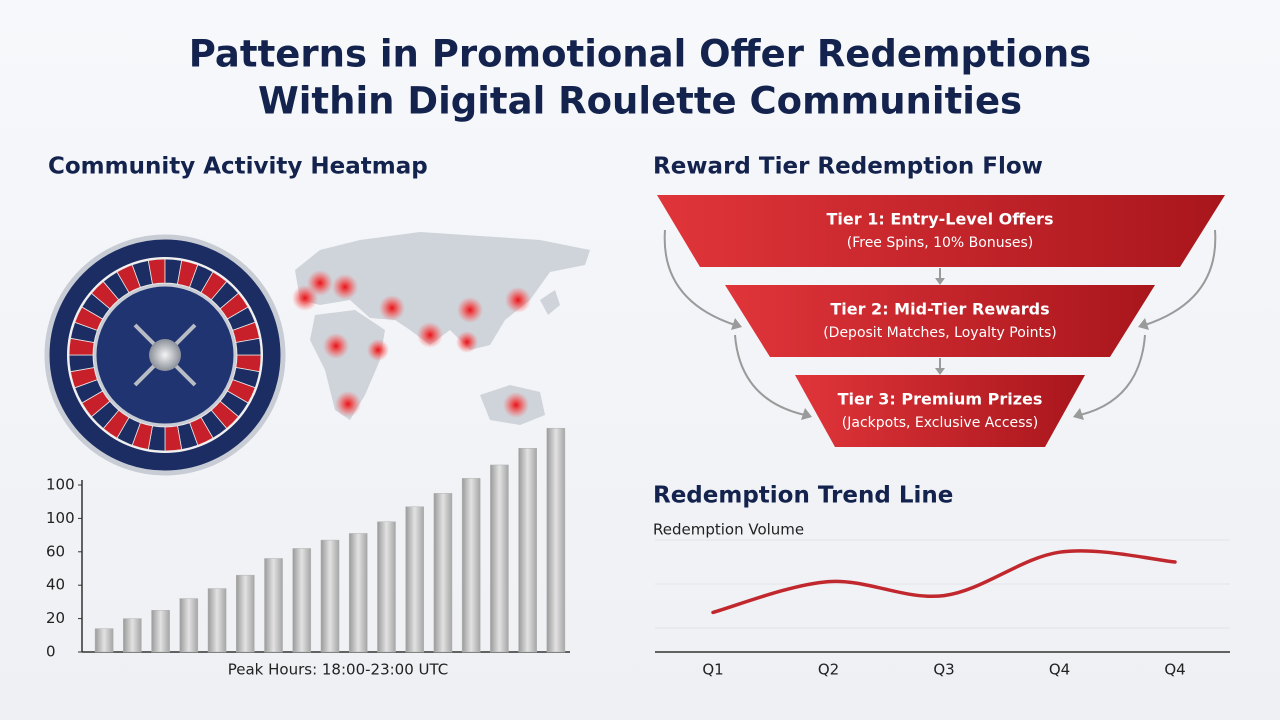 The width and height of the screenshot is (1280, 720). I want to click on tier-name: Tier 2: Mid-Tier Rewards, so click(939, 309).